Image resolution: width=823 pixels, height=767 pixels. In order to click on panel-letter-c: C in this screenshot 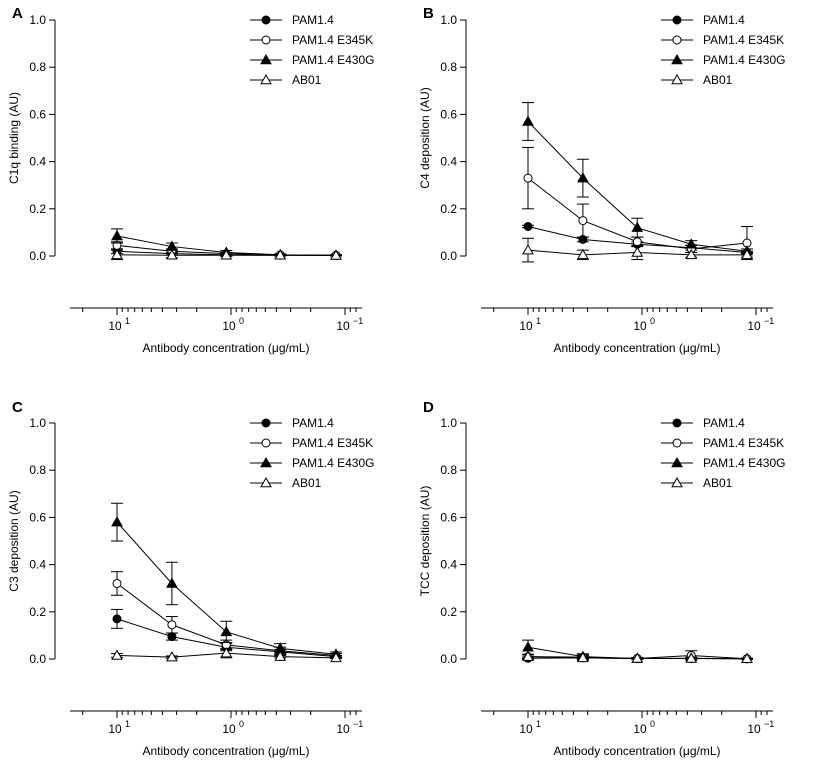, I will do `click(17, 407)`.